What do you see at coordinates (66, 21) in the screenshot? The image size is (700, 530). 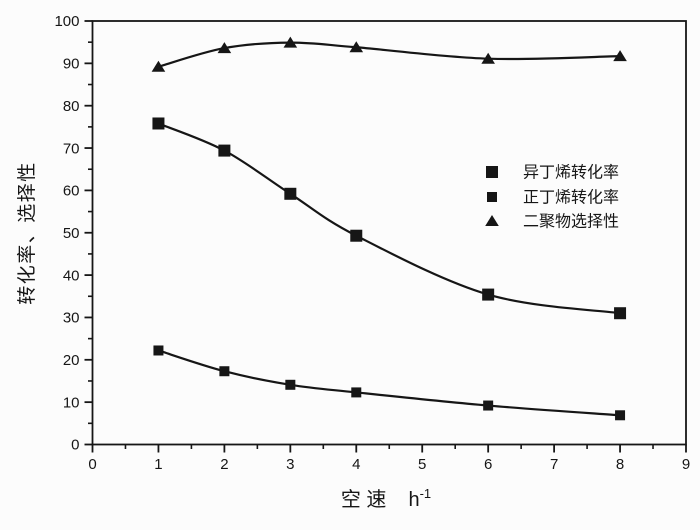 I see `y-tick-label: 100` at bounding box center [66, 21].